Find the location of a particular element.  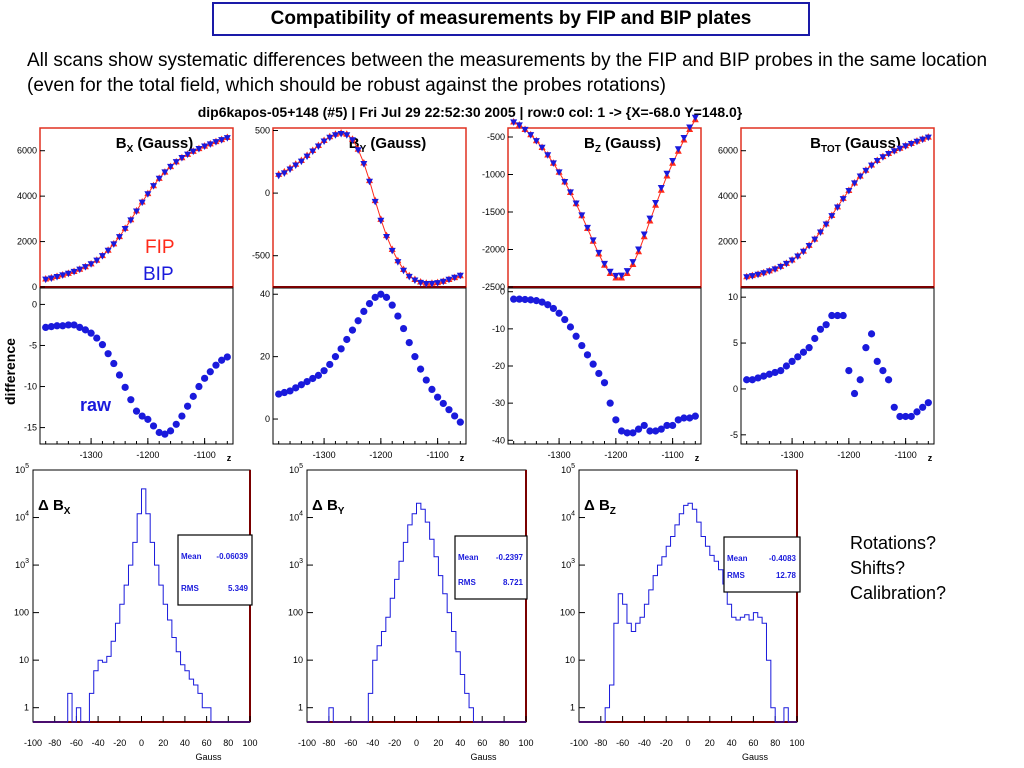

questions: Rotations? Shifts? Calibration? is located at coordinates (898, 568).